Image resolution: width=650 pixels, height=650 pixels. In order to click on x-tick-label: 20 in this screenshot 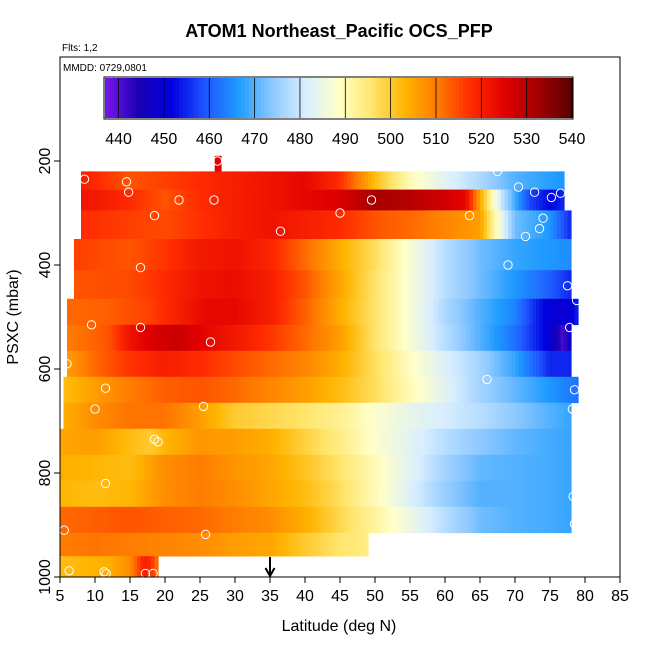, I will do `click(165, 596)`.